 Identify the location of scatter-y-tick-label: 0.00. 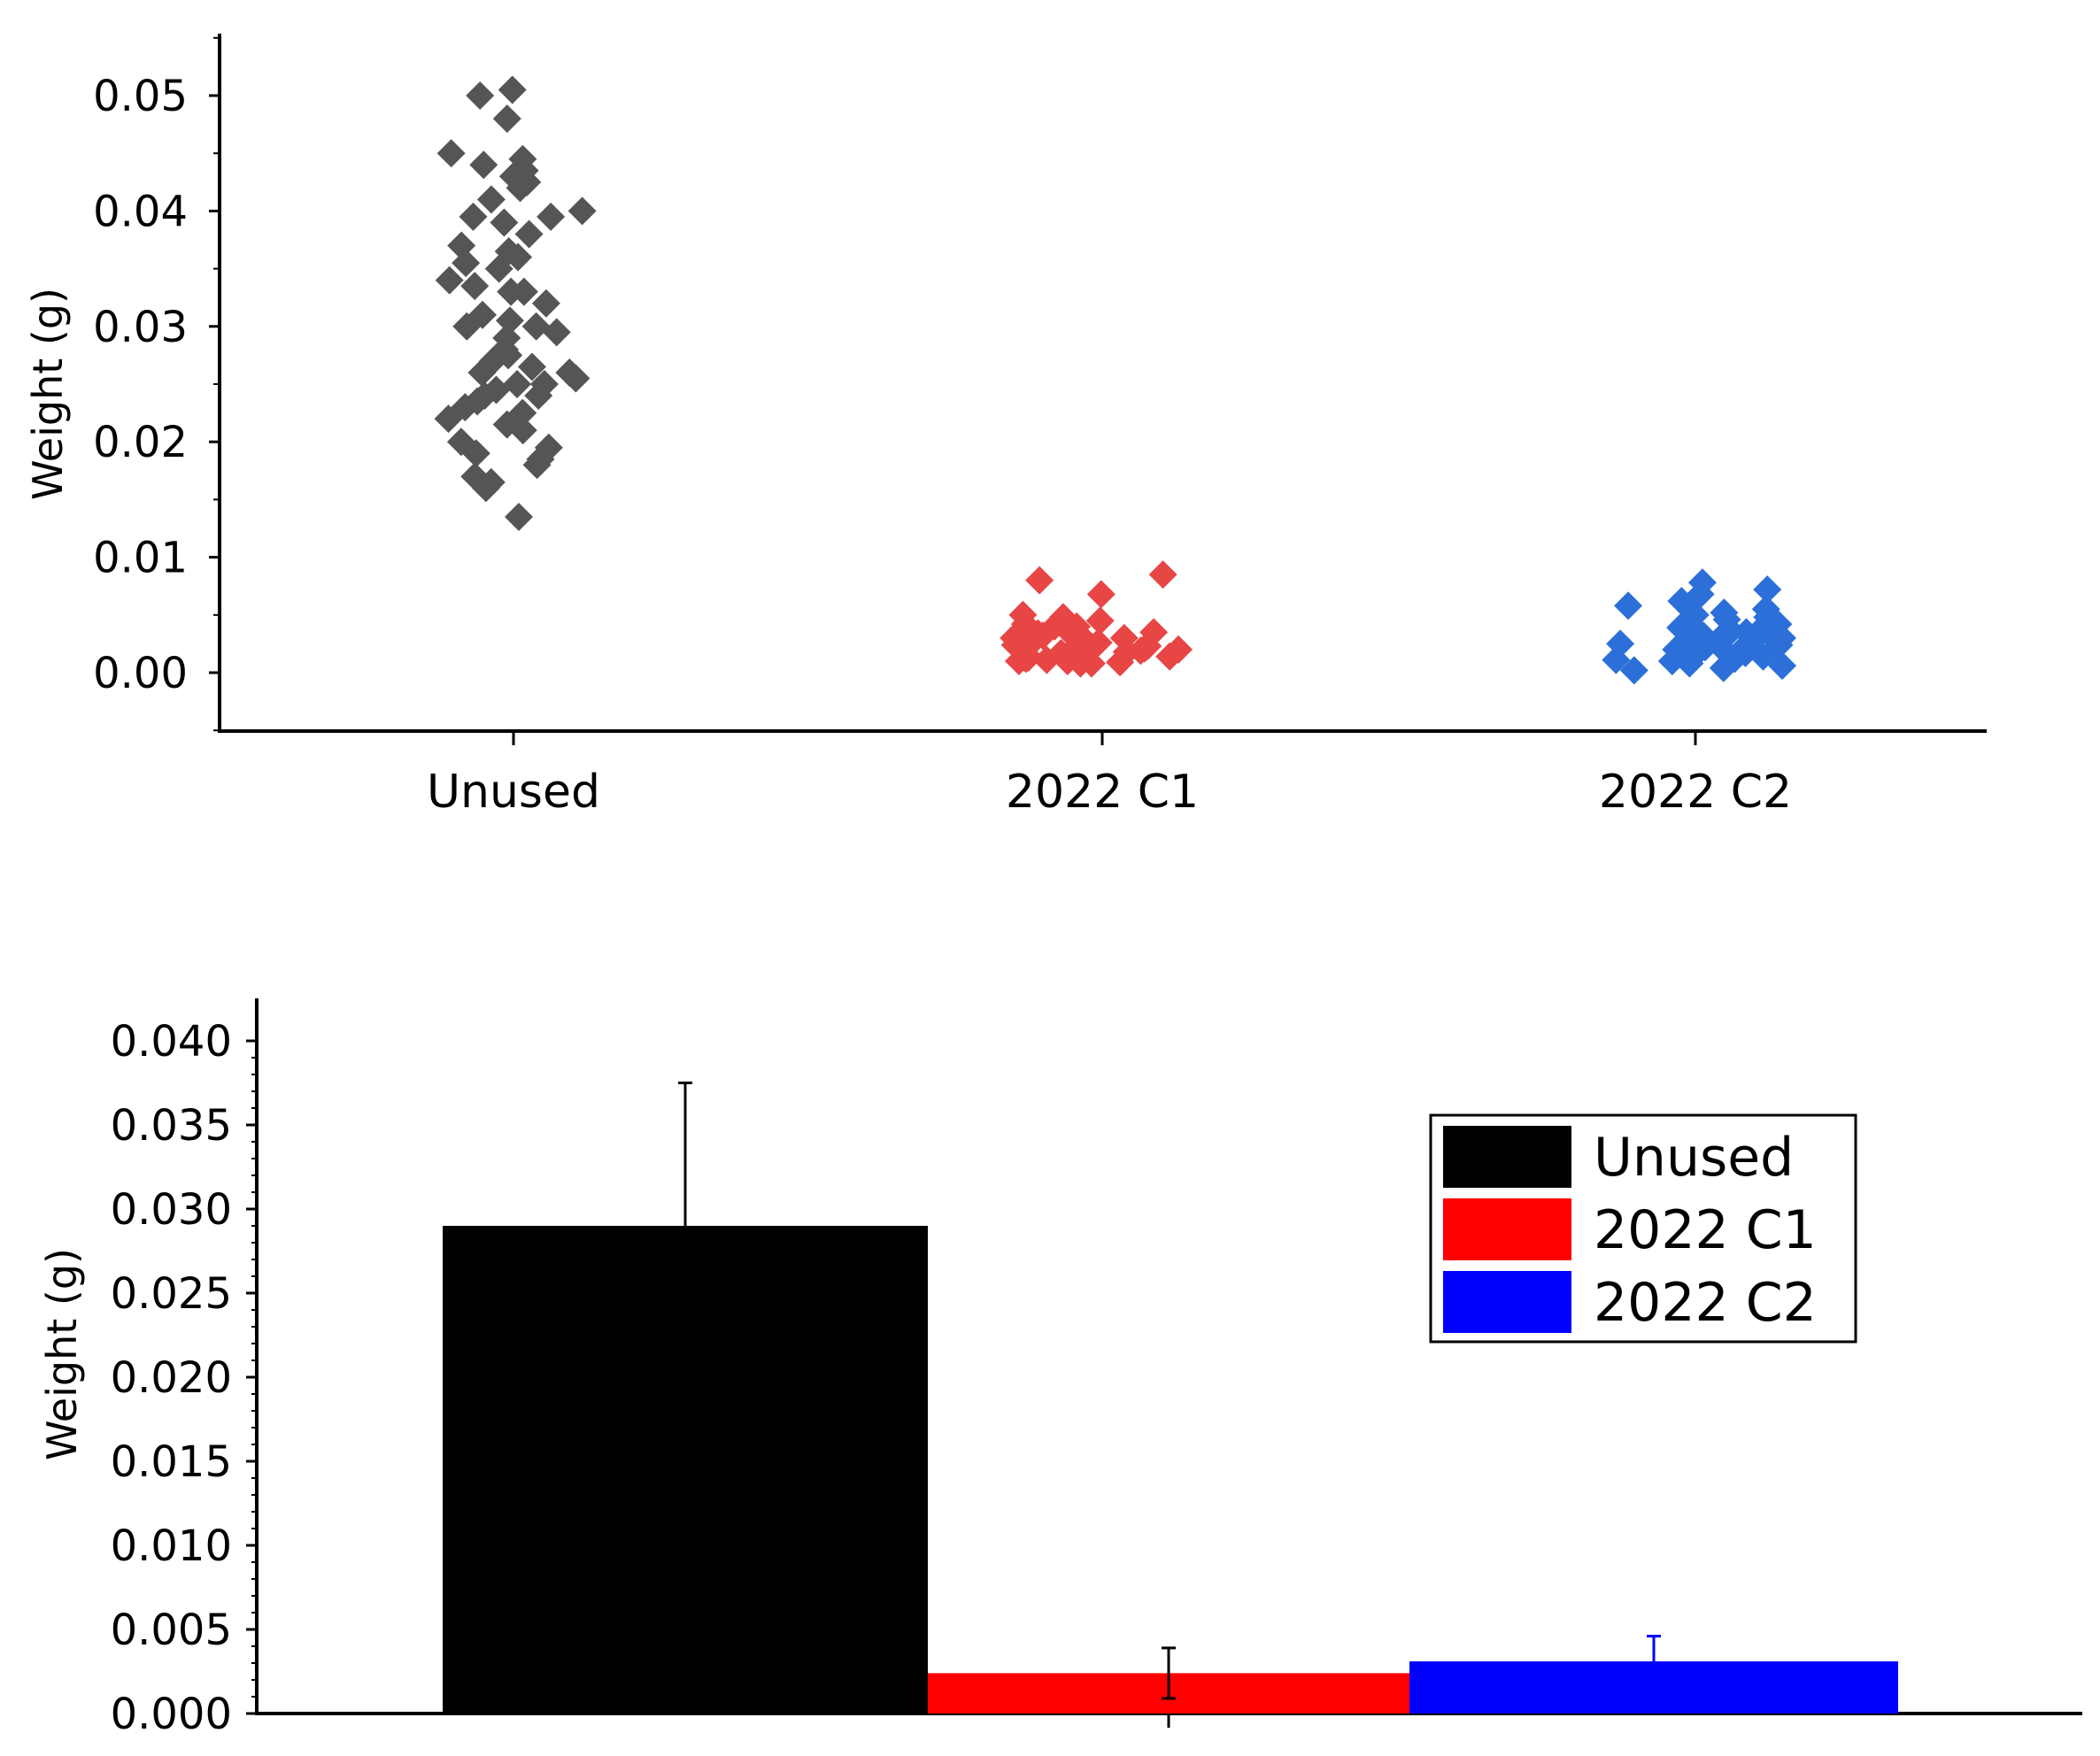
(140, 673).